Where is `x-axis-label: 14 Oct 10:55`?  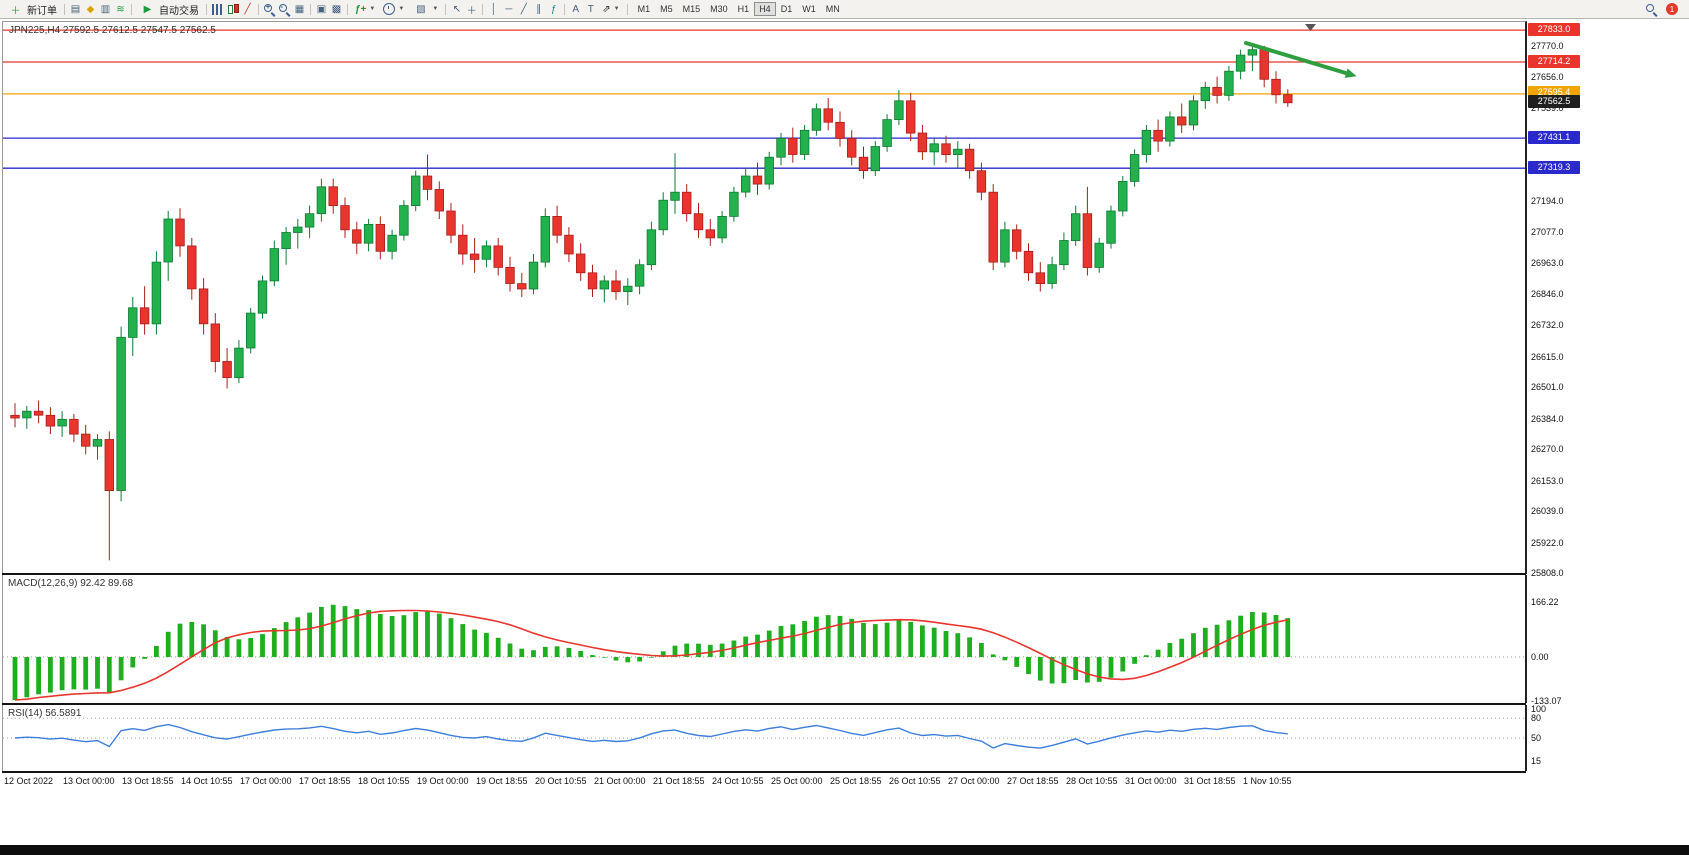
x-axis-label: 14 Oct 10:55 is located at coordinates (207, 781).